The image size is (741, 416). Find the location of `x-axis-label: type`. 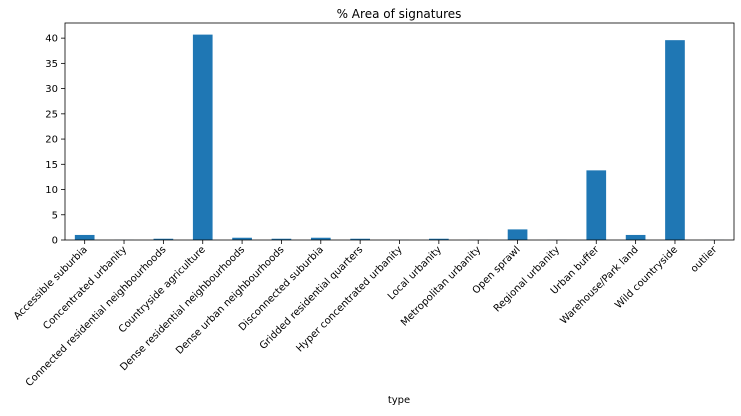

x-axis-label: type is located at coordinates (399, 400).